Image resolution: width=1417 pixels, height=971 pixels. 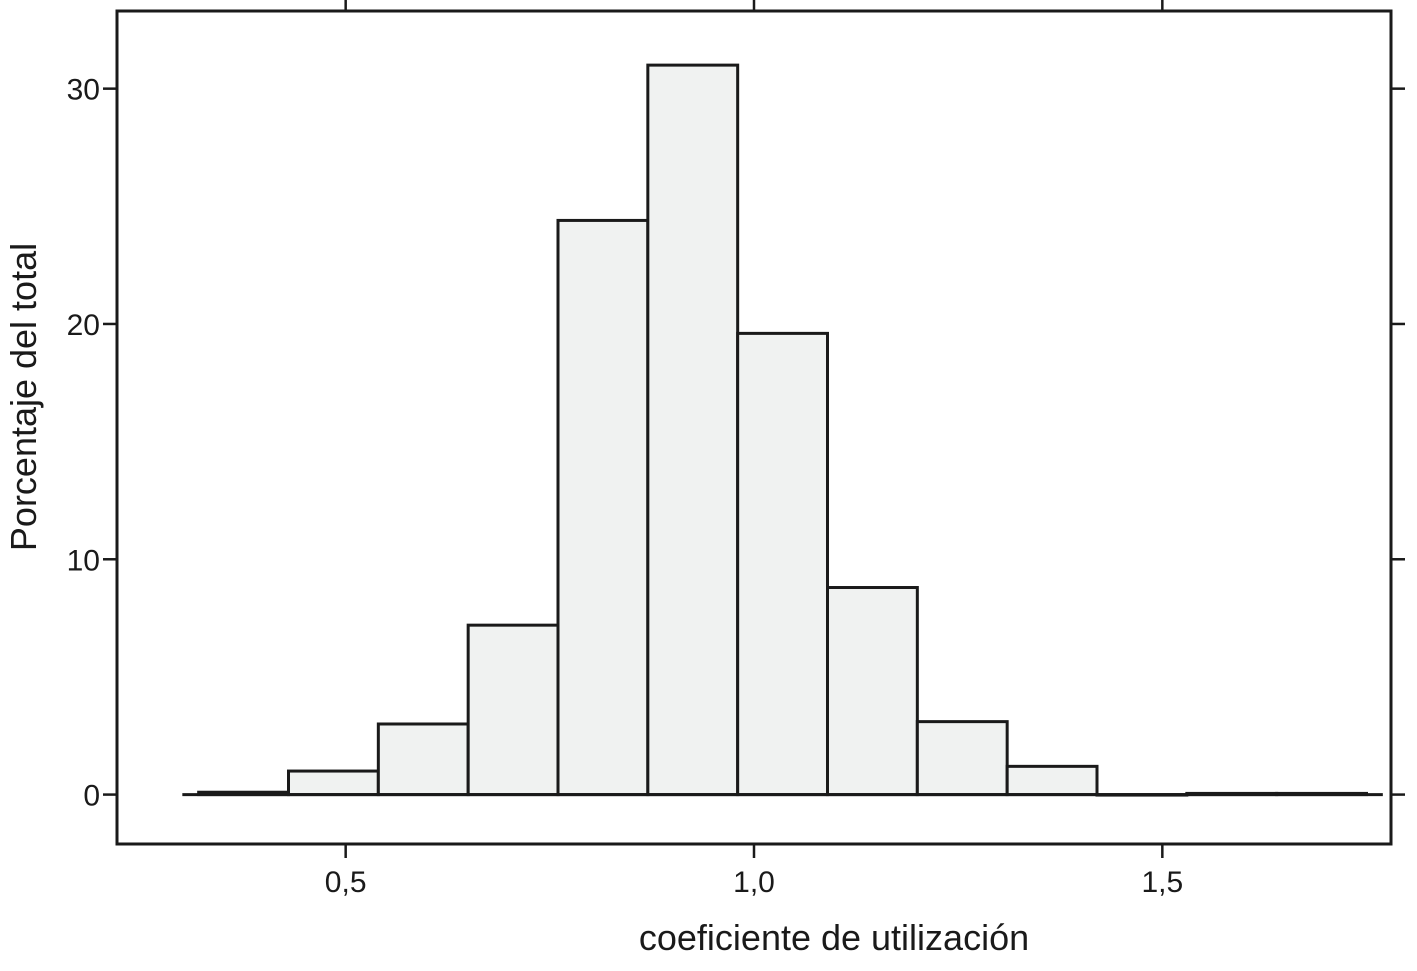 What do you see at coordinates (83, 90) in the screenshot?
I see `y-tick-label-4: 30` at bounding box center [83, 90].